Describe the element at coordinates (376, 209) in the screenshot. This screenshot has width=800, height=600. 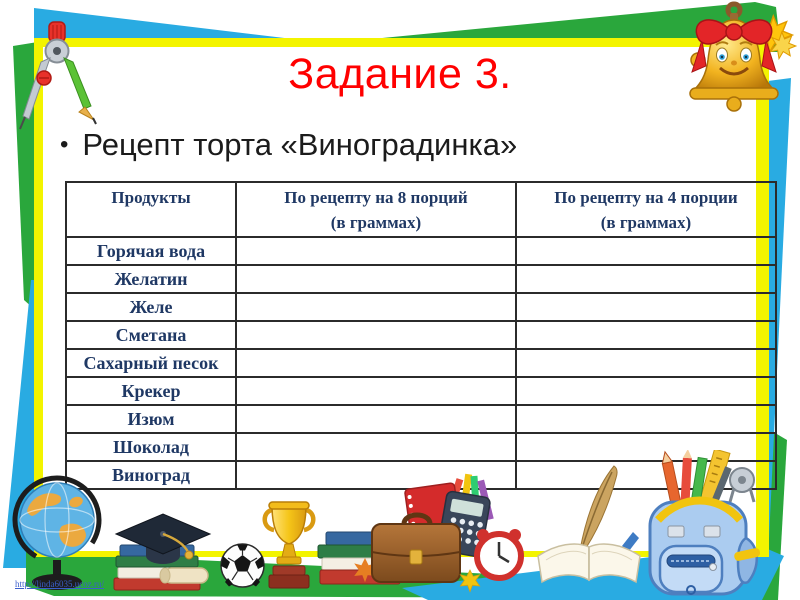
I see `column-header-per8: По рецепту на 8 порций (в граммах)` at that location.